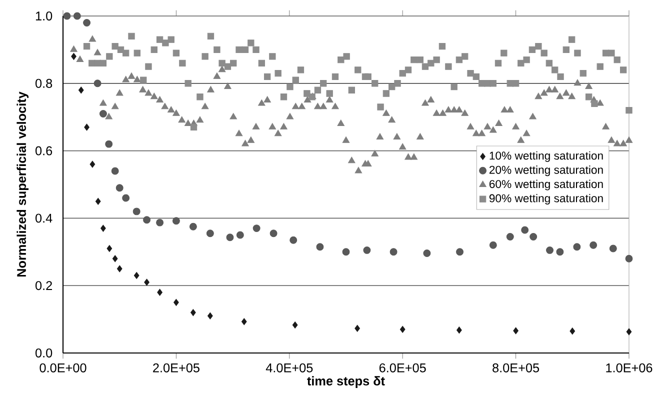  What do you see at coordinates (44, 151) in the screenshot?
I see `y-tick-label: 0.6` at bounding box center [44, 151].